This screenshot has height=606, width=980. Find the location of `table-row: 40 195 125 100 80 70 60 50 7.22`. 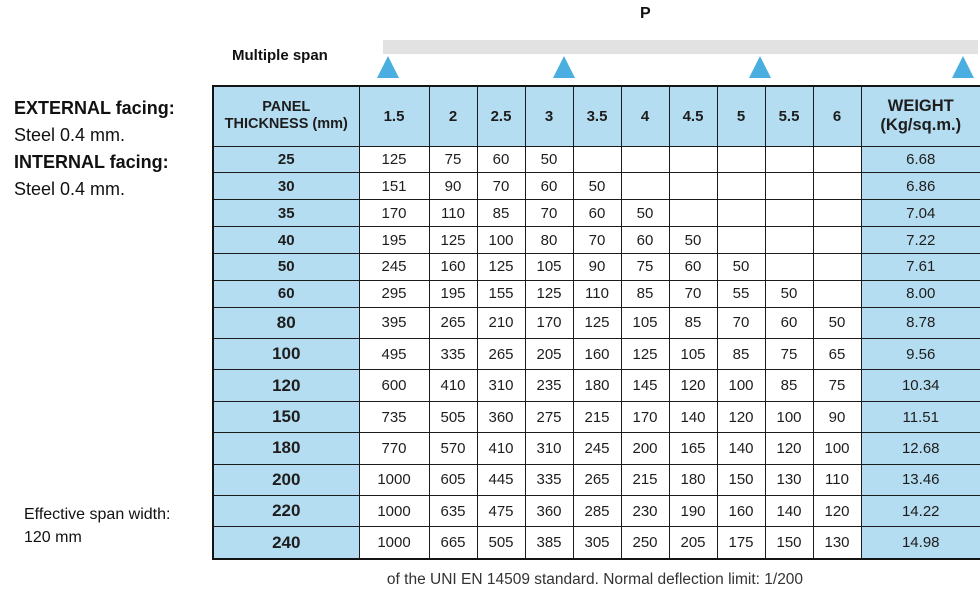

table-row: 40 195 125 100 80 70 60 50 7.22 is located at coordinates (596, 240).